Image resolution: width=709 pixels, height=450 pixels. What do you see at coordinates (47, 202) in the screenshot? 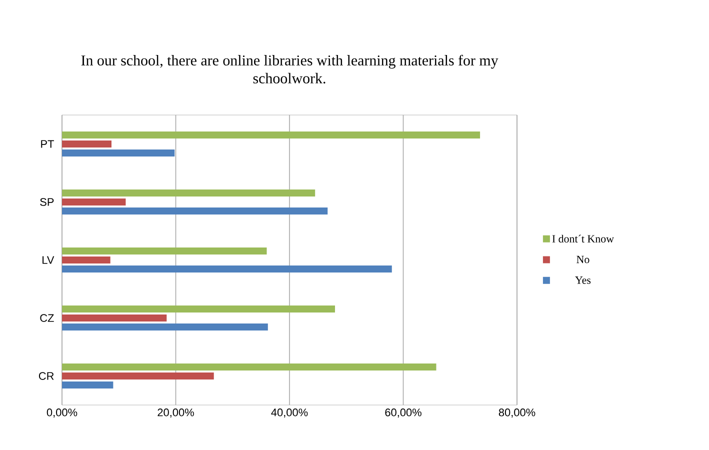
I see `y-tick-label: SP` at bounding box center [47, 202].